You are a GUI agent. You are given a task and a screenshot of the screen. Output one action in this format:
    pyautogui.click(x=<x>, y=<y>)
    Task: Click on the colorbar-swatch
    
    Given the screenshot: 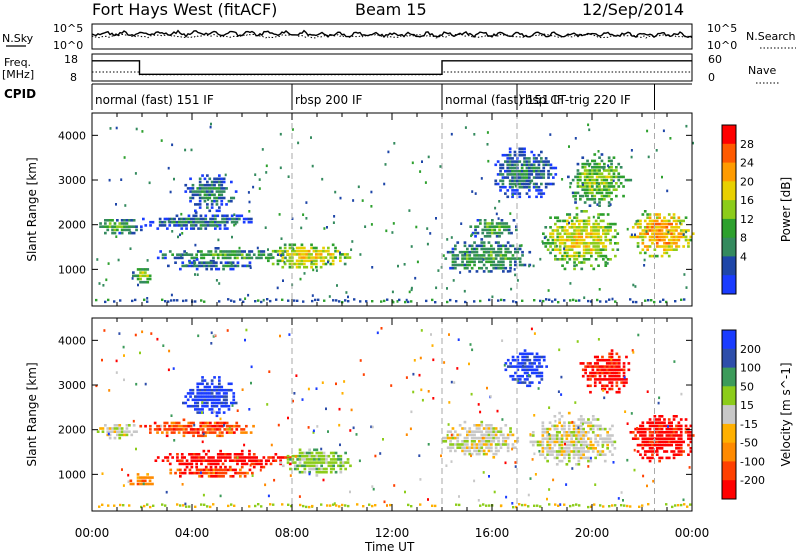 What is the action you would take?
    pyautogui.click(x=729, y=452)
    